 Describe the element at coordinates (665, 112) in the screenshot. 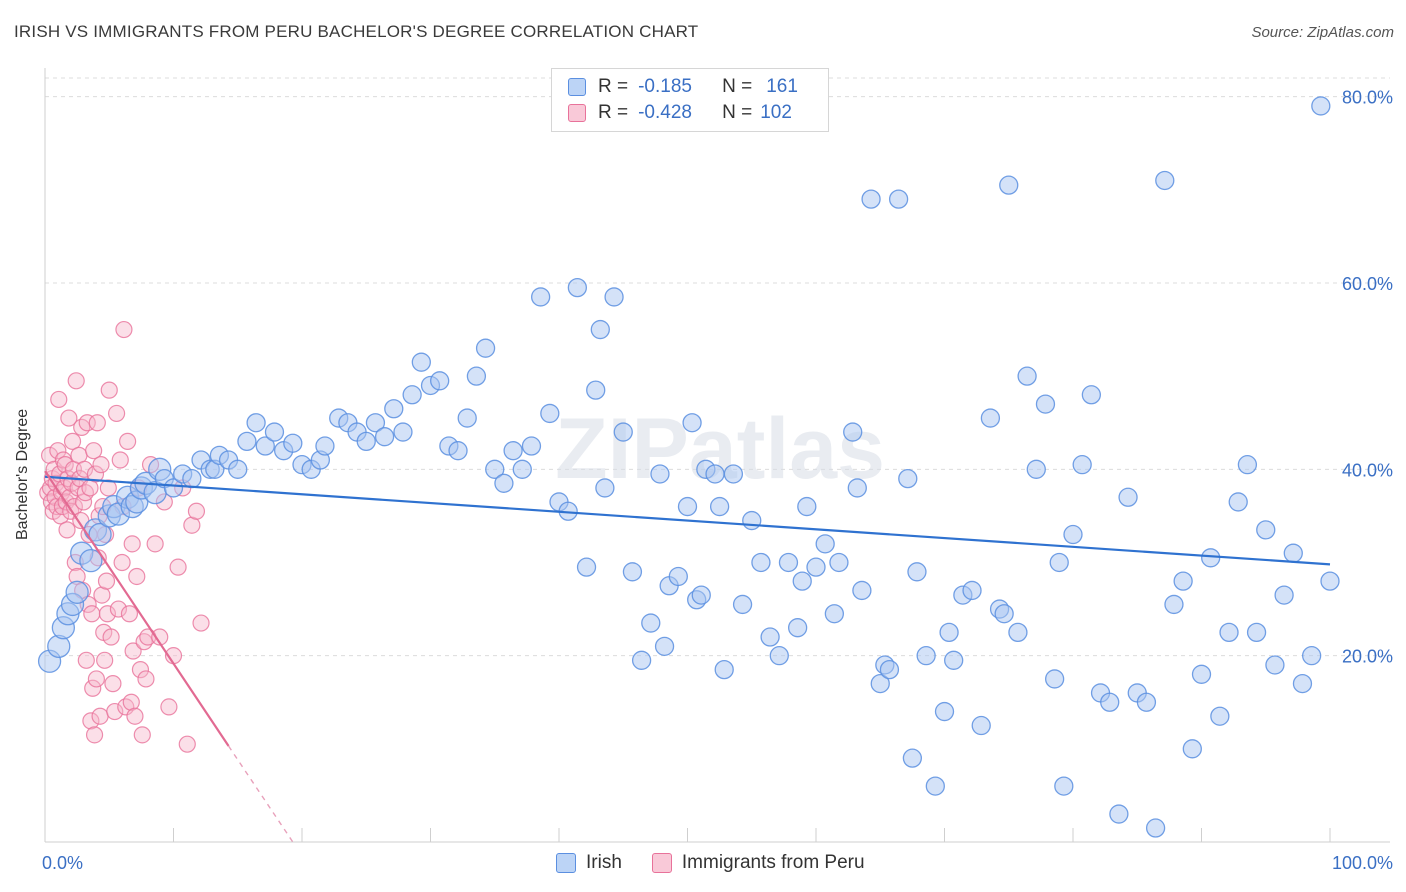

I see `r-value: -0.428` at that location.